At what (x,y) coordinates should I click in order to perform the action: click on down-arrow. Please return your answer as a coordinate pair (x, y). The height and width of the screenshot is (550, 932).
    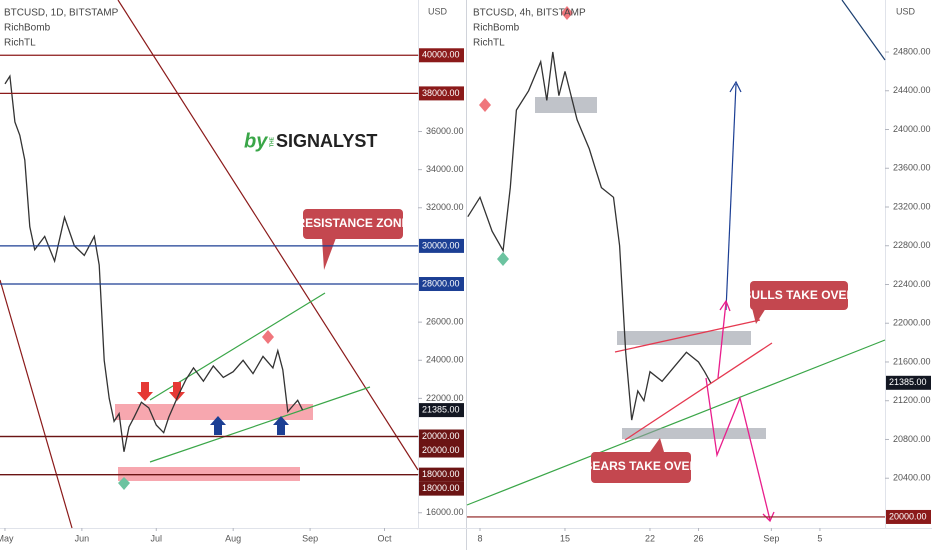
    Looking at the image, I should click on (177, 391).